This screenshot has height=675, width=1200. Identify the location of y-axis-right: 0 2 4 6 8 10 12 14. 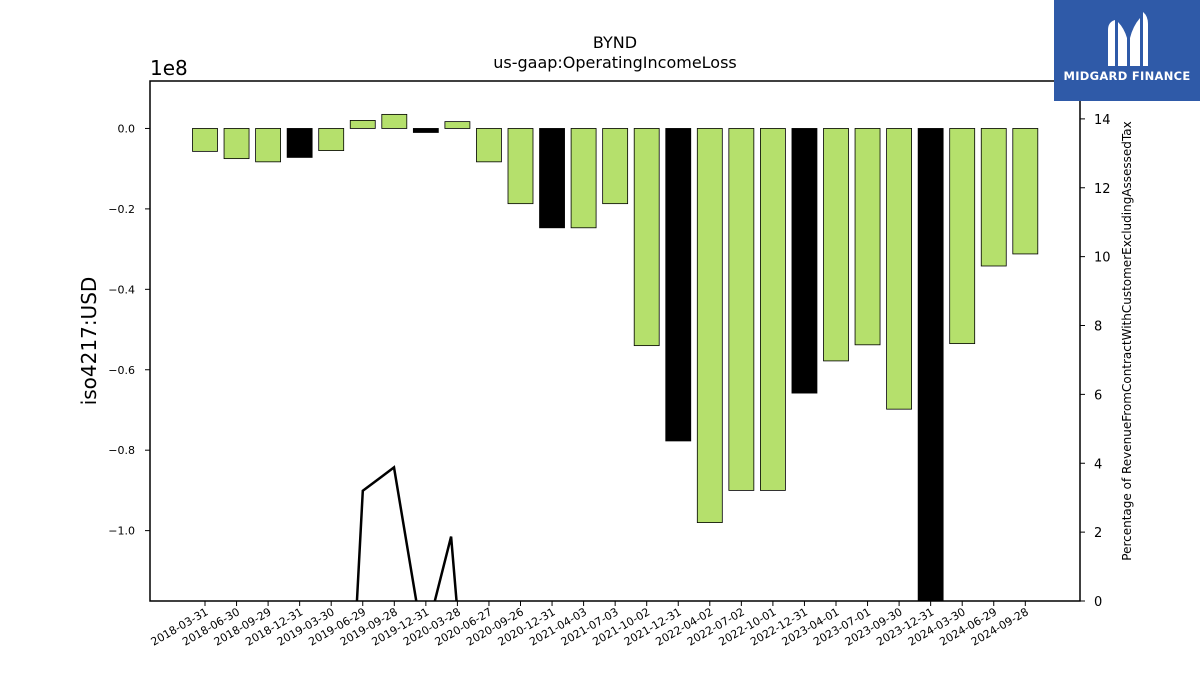
(1095, 361).